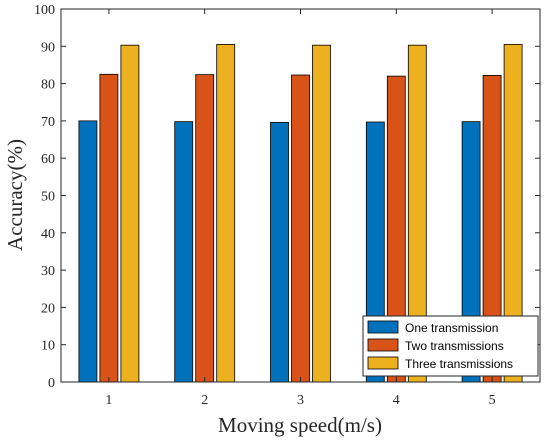 This screenshot has height=441, width=550. Describe the element at coordinates (396, 400) in the screenshot. I see `x-tick-label: 4` at that location.